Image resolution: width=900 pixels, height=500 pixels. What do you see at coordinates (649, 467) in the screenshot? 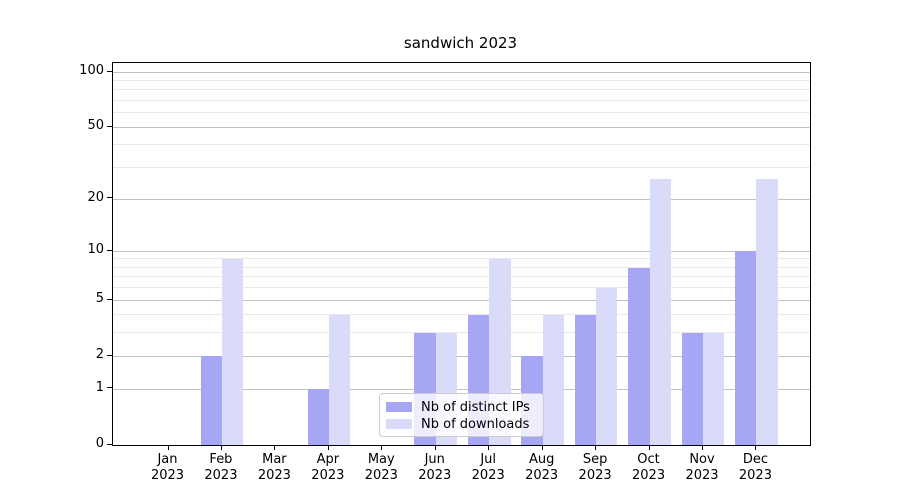
I see `x-tick-label-oct: Oct 2023` at bounding box center [649, 467].